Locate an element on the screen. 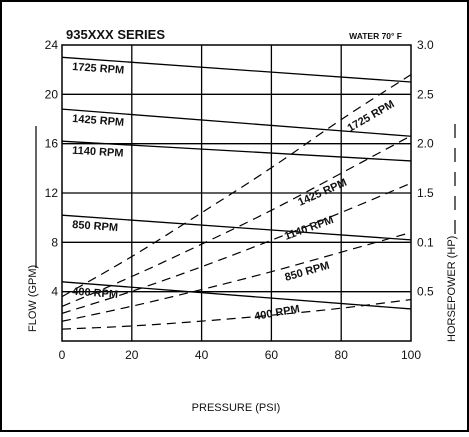 This screenshot has height=437, width=469. hp-curve-400-rpm is located at coordinates (236, 314).